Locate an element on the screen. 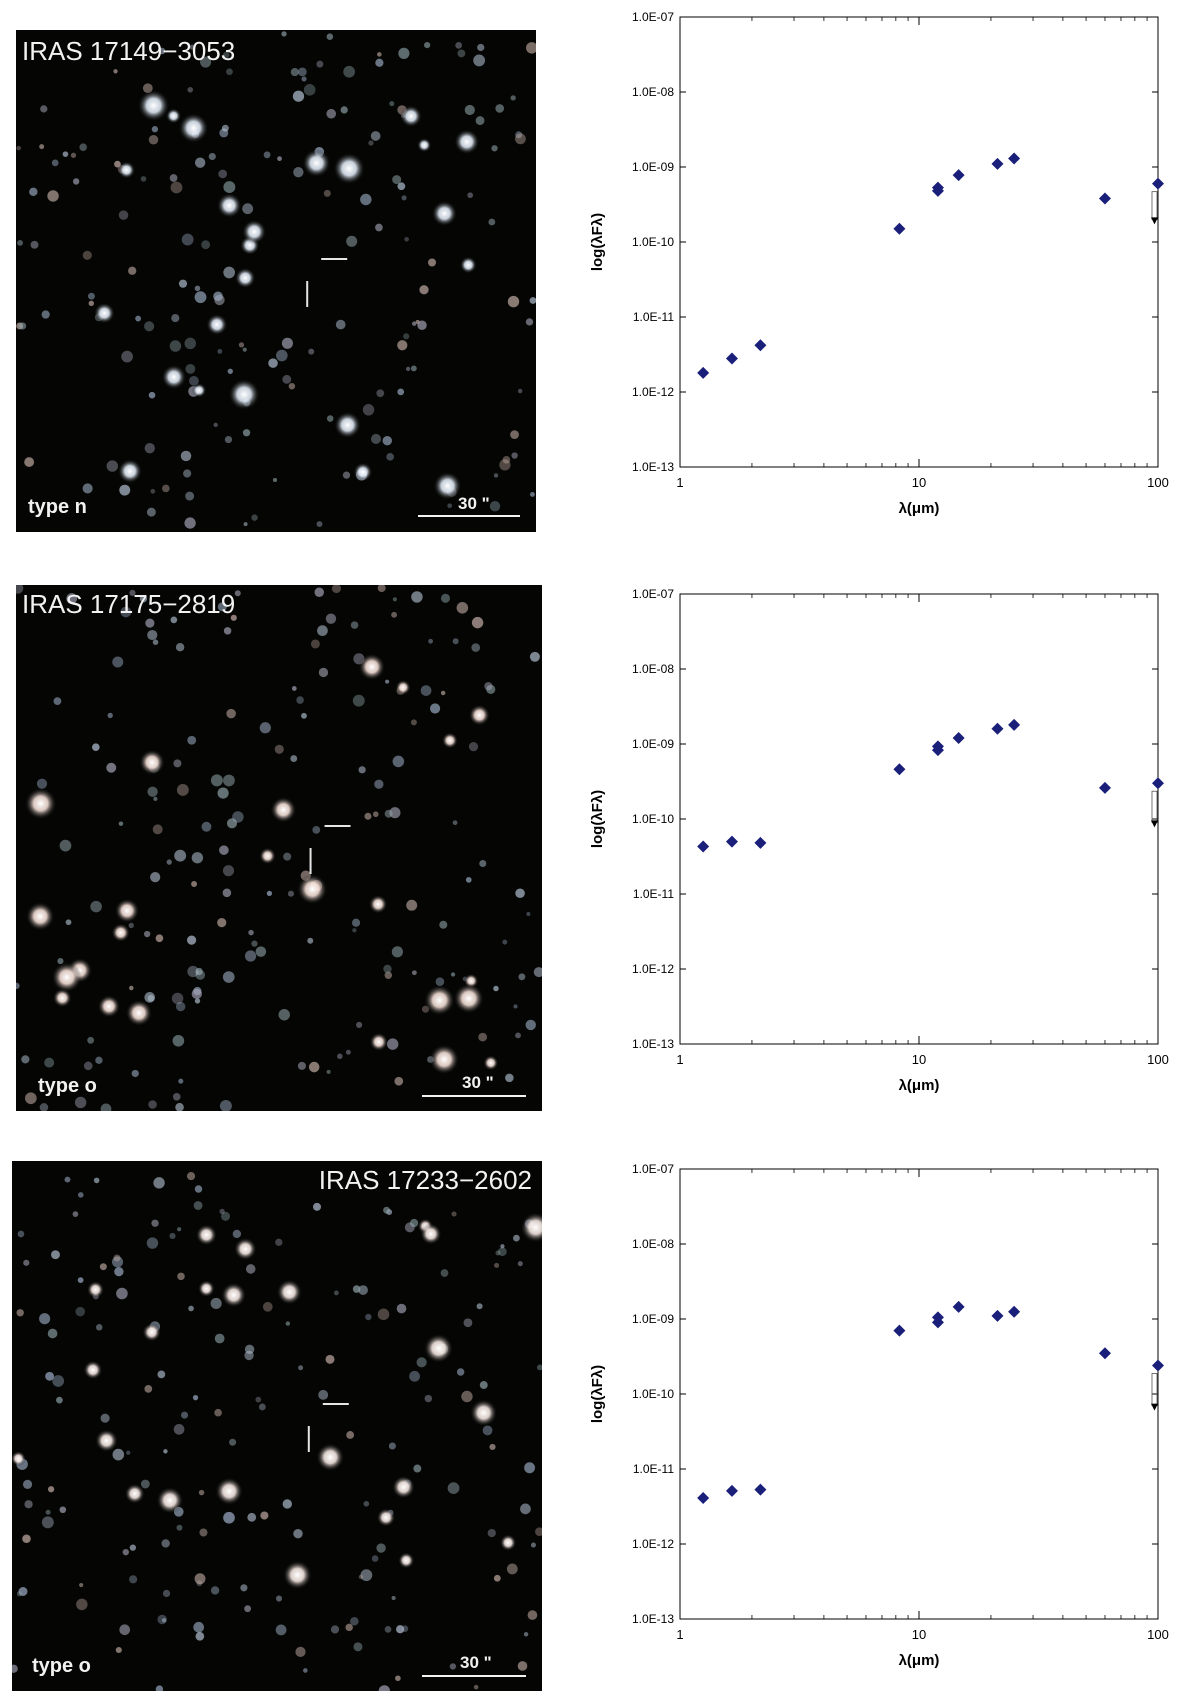 This screenshot has width=1200, height=1703. y-axis-label: log(λFλ) is located at coordinates (597, 1394).